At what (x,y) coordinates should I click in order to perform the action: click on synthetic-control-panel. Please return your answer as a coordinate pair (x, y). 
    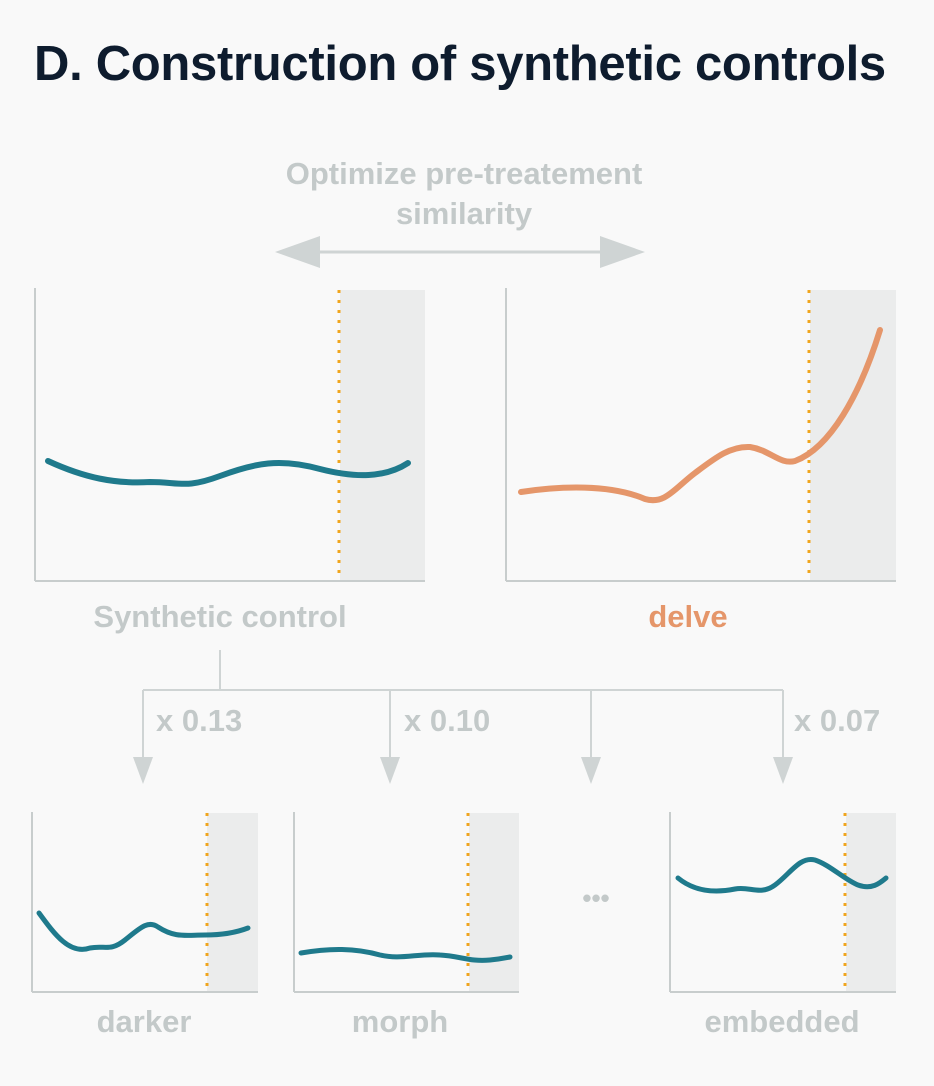
    Looking at the image, I should click on (229, 435).